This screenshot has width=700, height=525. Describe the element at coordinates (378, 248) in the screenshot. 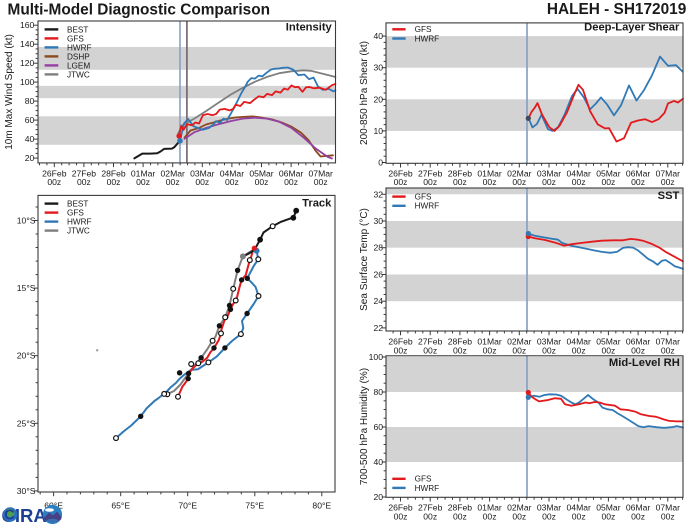

I see `svg-text: 28` at that location.